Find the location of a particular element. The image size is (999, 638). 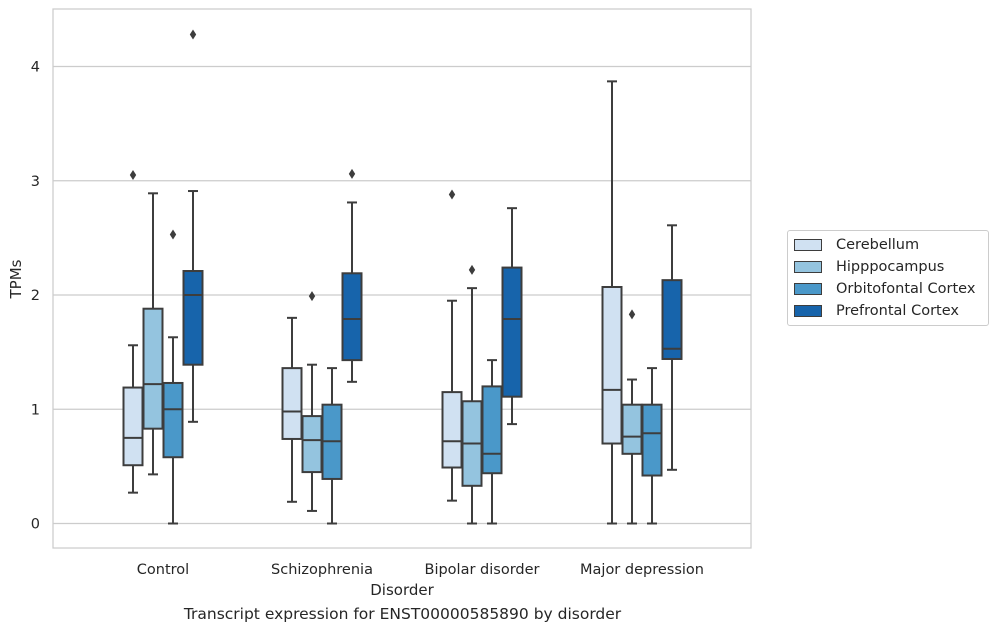

legend-item-cerebellum: Cerebellum is located at coordinates (856, 245).